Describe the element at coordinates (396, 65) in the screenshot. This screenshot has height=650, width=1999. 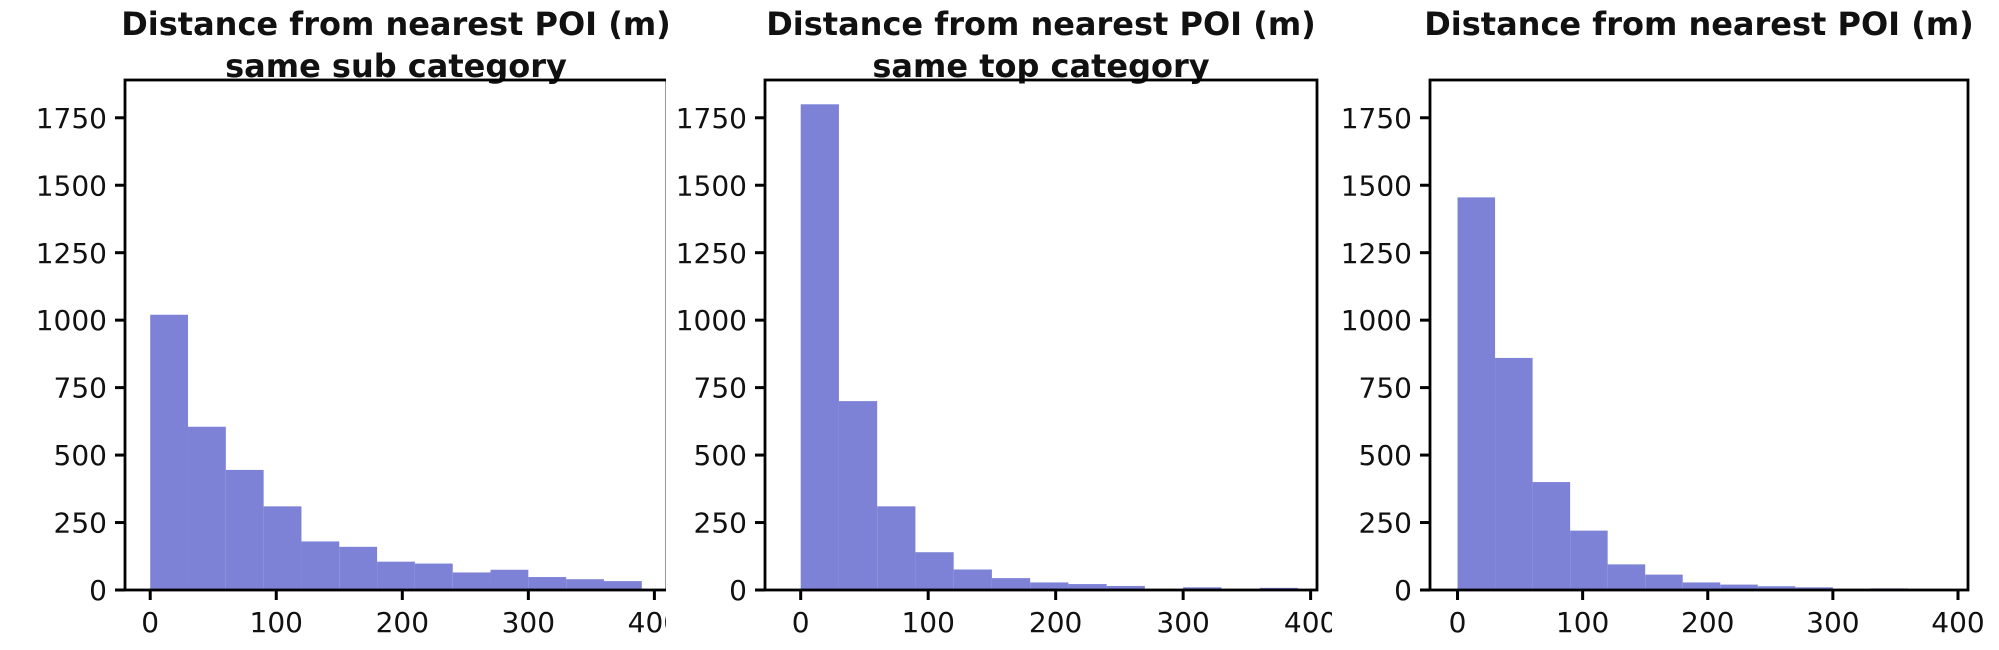
I see `chart-title-line2: same sub category` at that location.